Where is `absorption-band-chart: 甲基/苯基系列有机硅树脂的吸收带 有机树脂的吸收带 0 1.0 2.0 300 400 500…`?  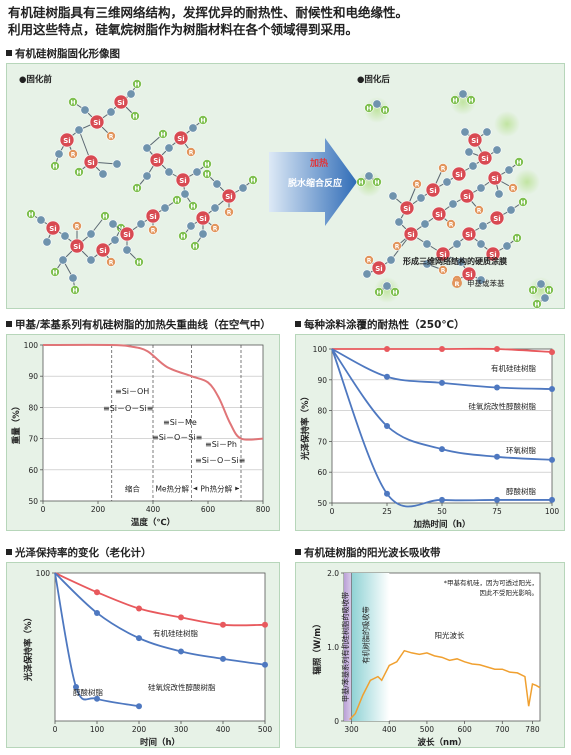
absorption-band-chart: 甲基/苯基系列有机硅树脂的吸收带 有机树脂的吸收带 0 1.0 2.0 300 400 500… is located at coordinates (426, 658).